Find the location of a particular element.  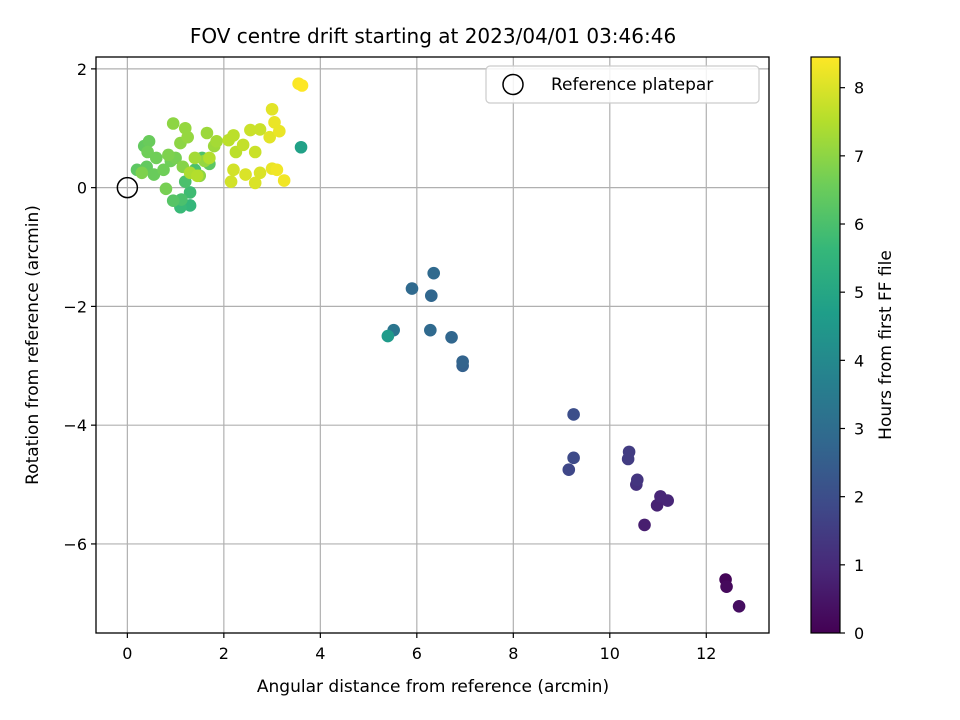

x-tick-label: 2 is located at coordinates (224, 653).